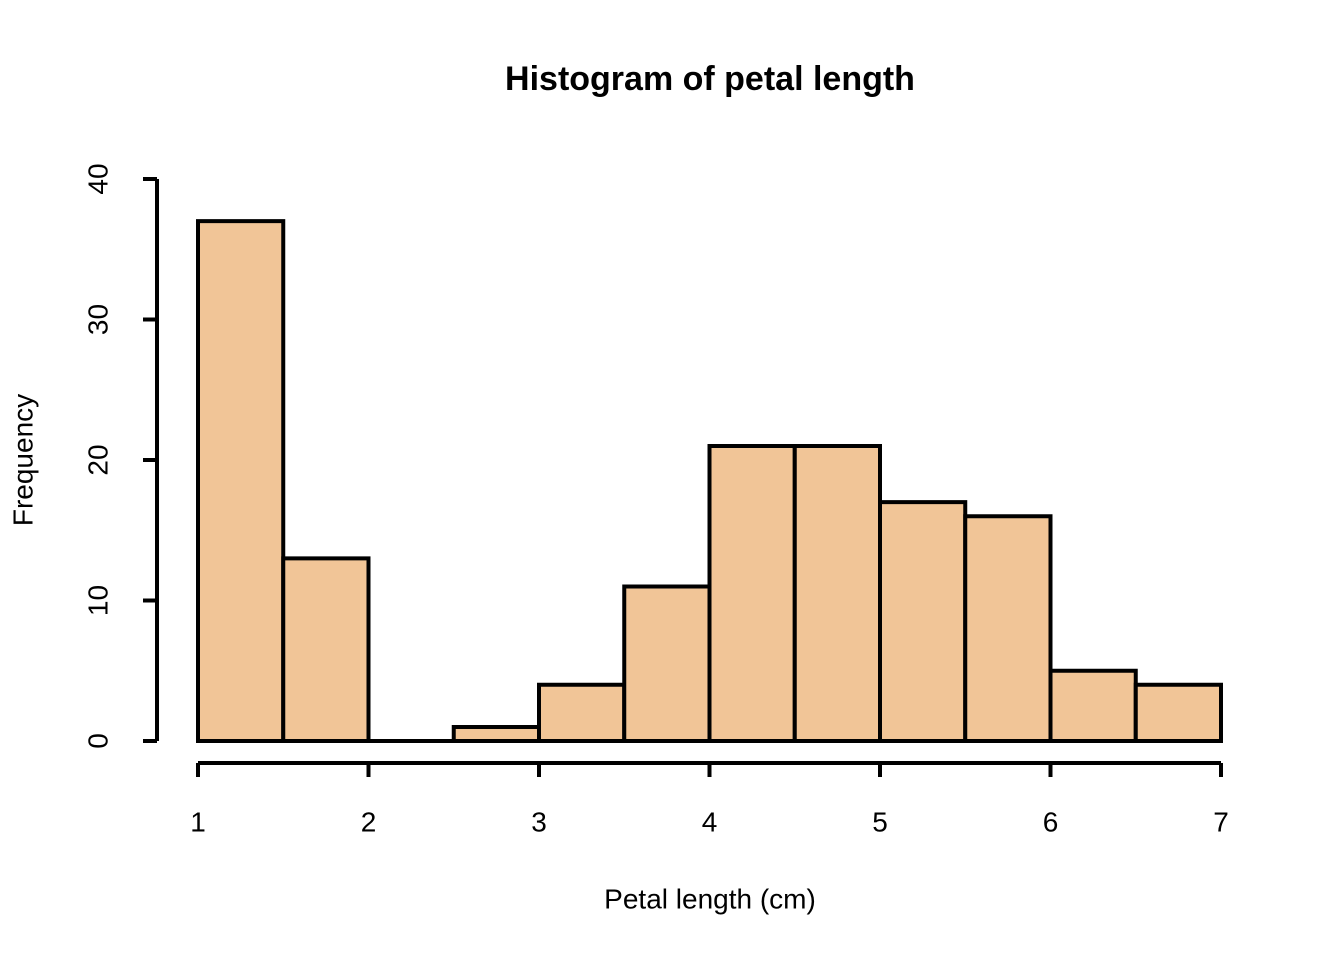 The width and height of the screenshot is (1344, 960). Describe the element at coordinates (97, 178) in the screenshot. I see `y-tick-label: 40` at that location.